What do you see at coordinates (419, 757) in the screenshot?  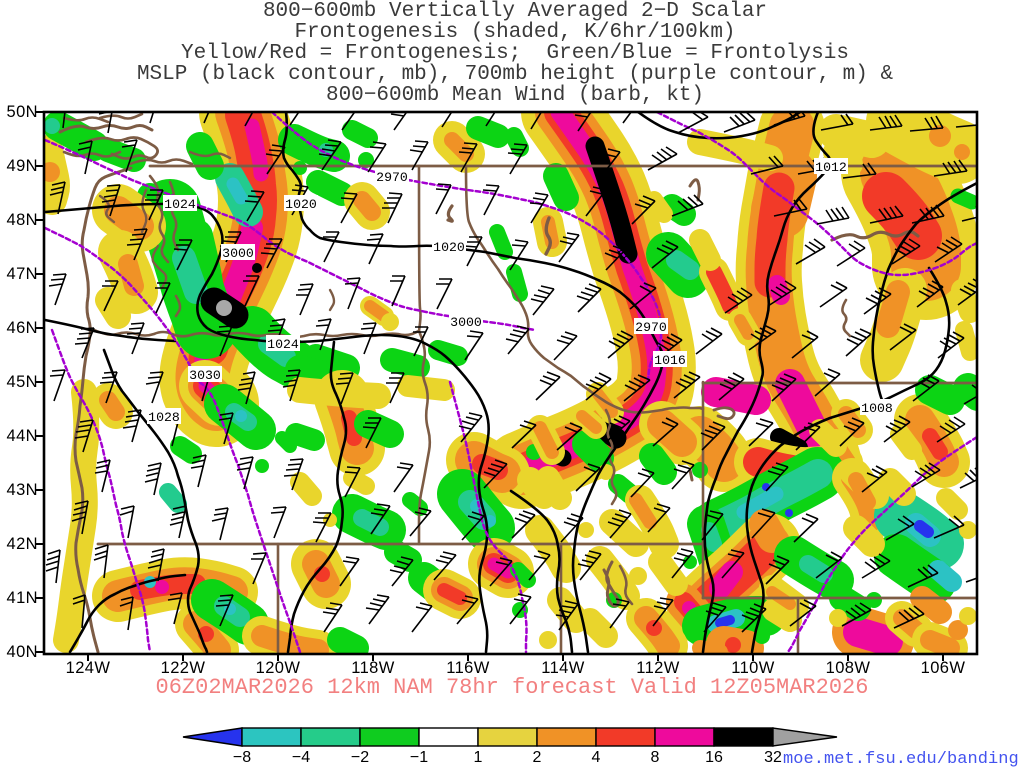 I see `svg-text: −1` at bounding box center [419, 757].